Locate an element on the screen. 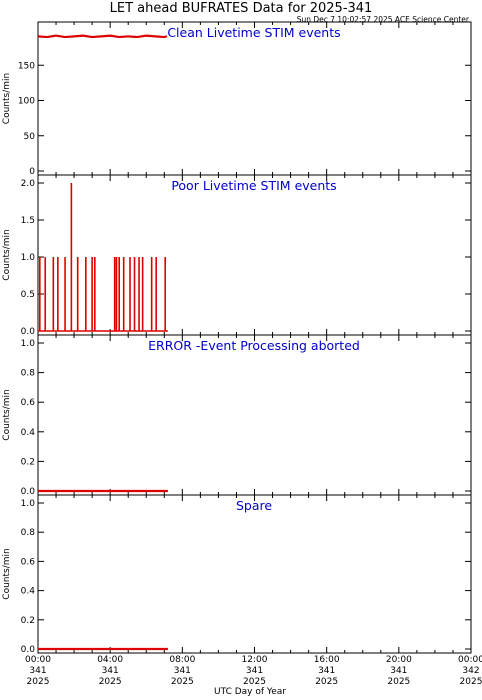  y-tick-label: 2.0 is located at coordinates (28, 184).